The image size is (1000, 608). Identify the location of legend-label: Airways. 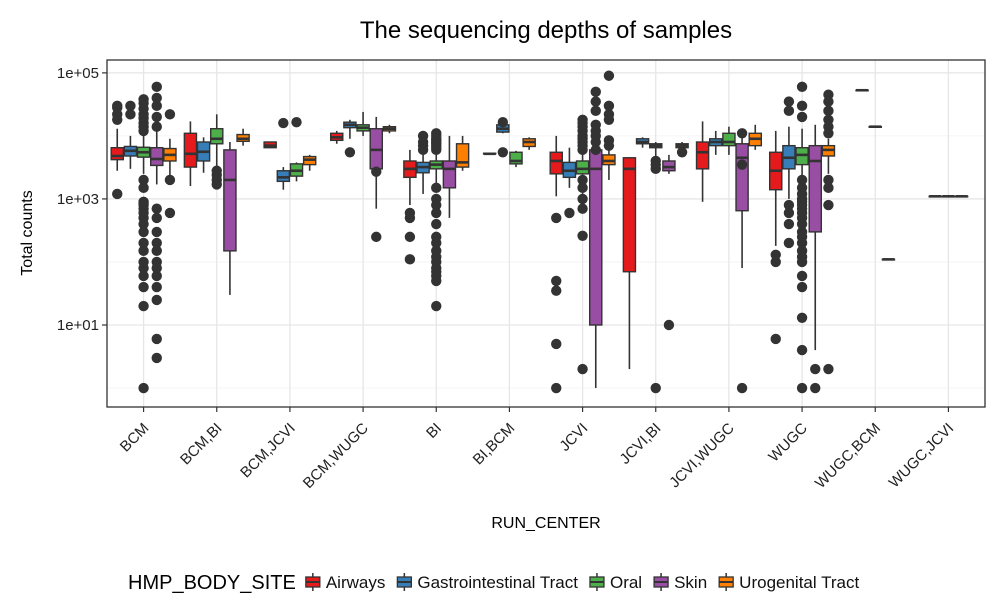
(356, 582).